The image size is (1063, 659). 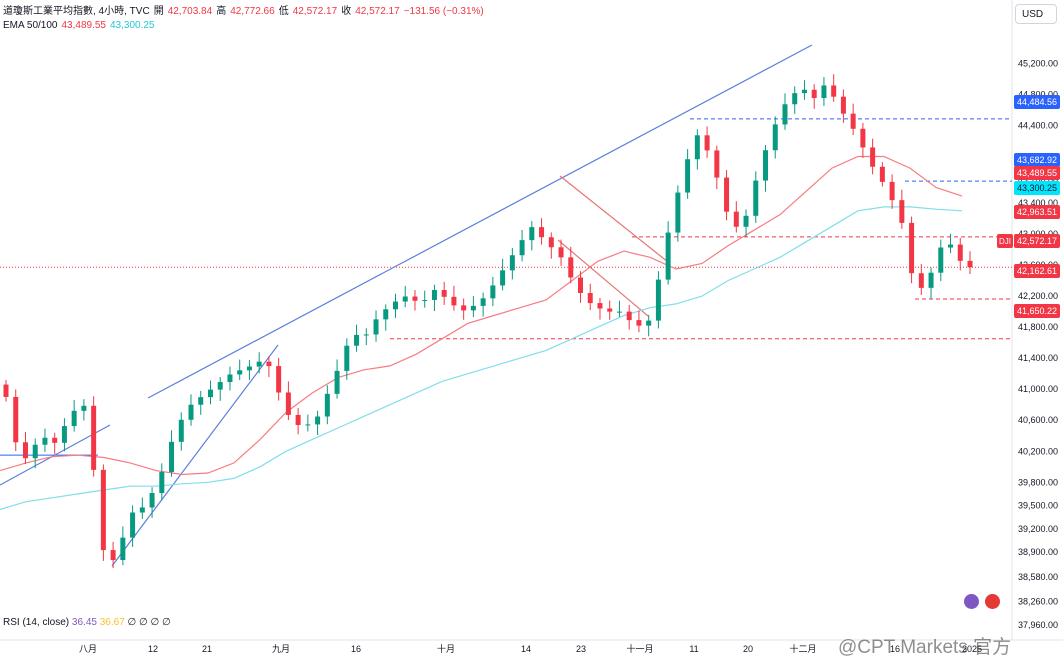 What do you see at coordinates (992, 601) in the screenshot?
I see `flag-icon` at bounding box center [992, 601].